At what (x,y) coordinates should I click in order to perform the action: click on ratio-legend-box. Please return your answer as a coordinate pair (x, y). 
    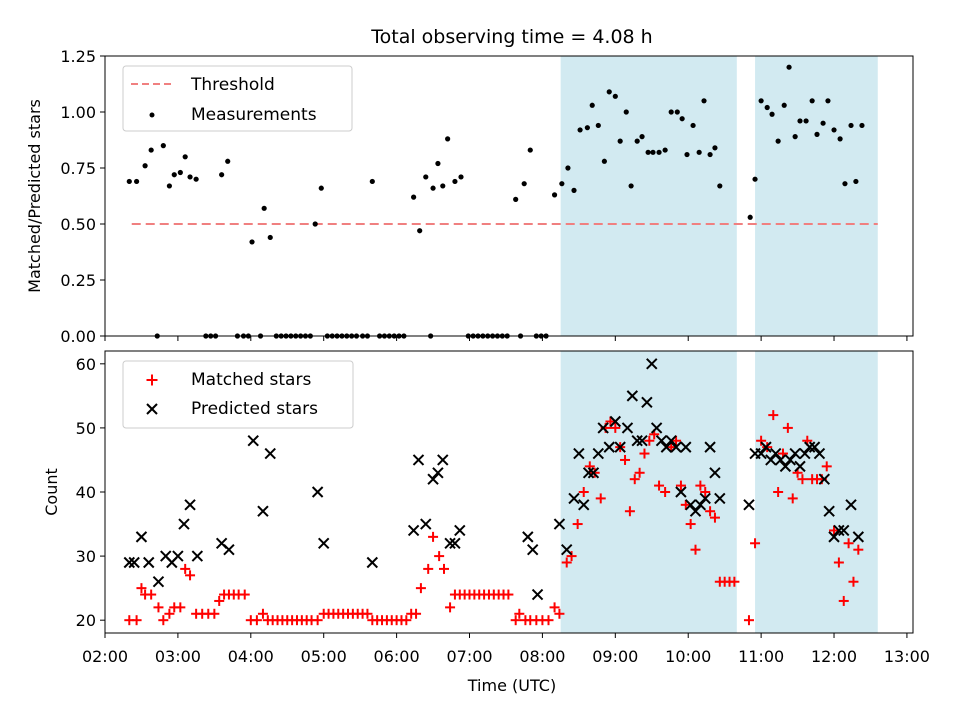
    Looking at the image, I should click on (237, 98).